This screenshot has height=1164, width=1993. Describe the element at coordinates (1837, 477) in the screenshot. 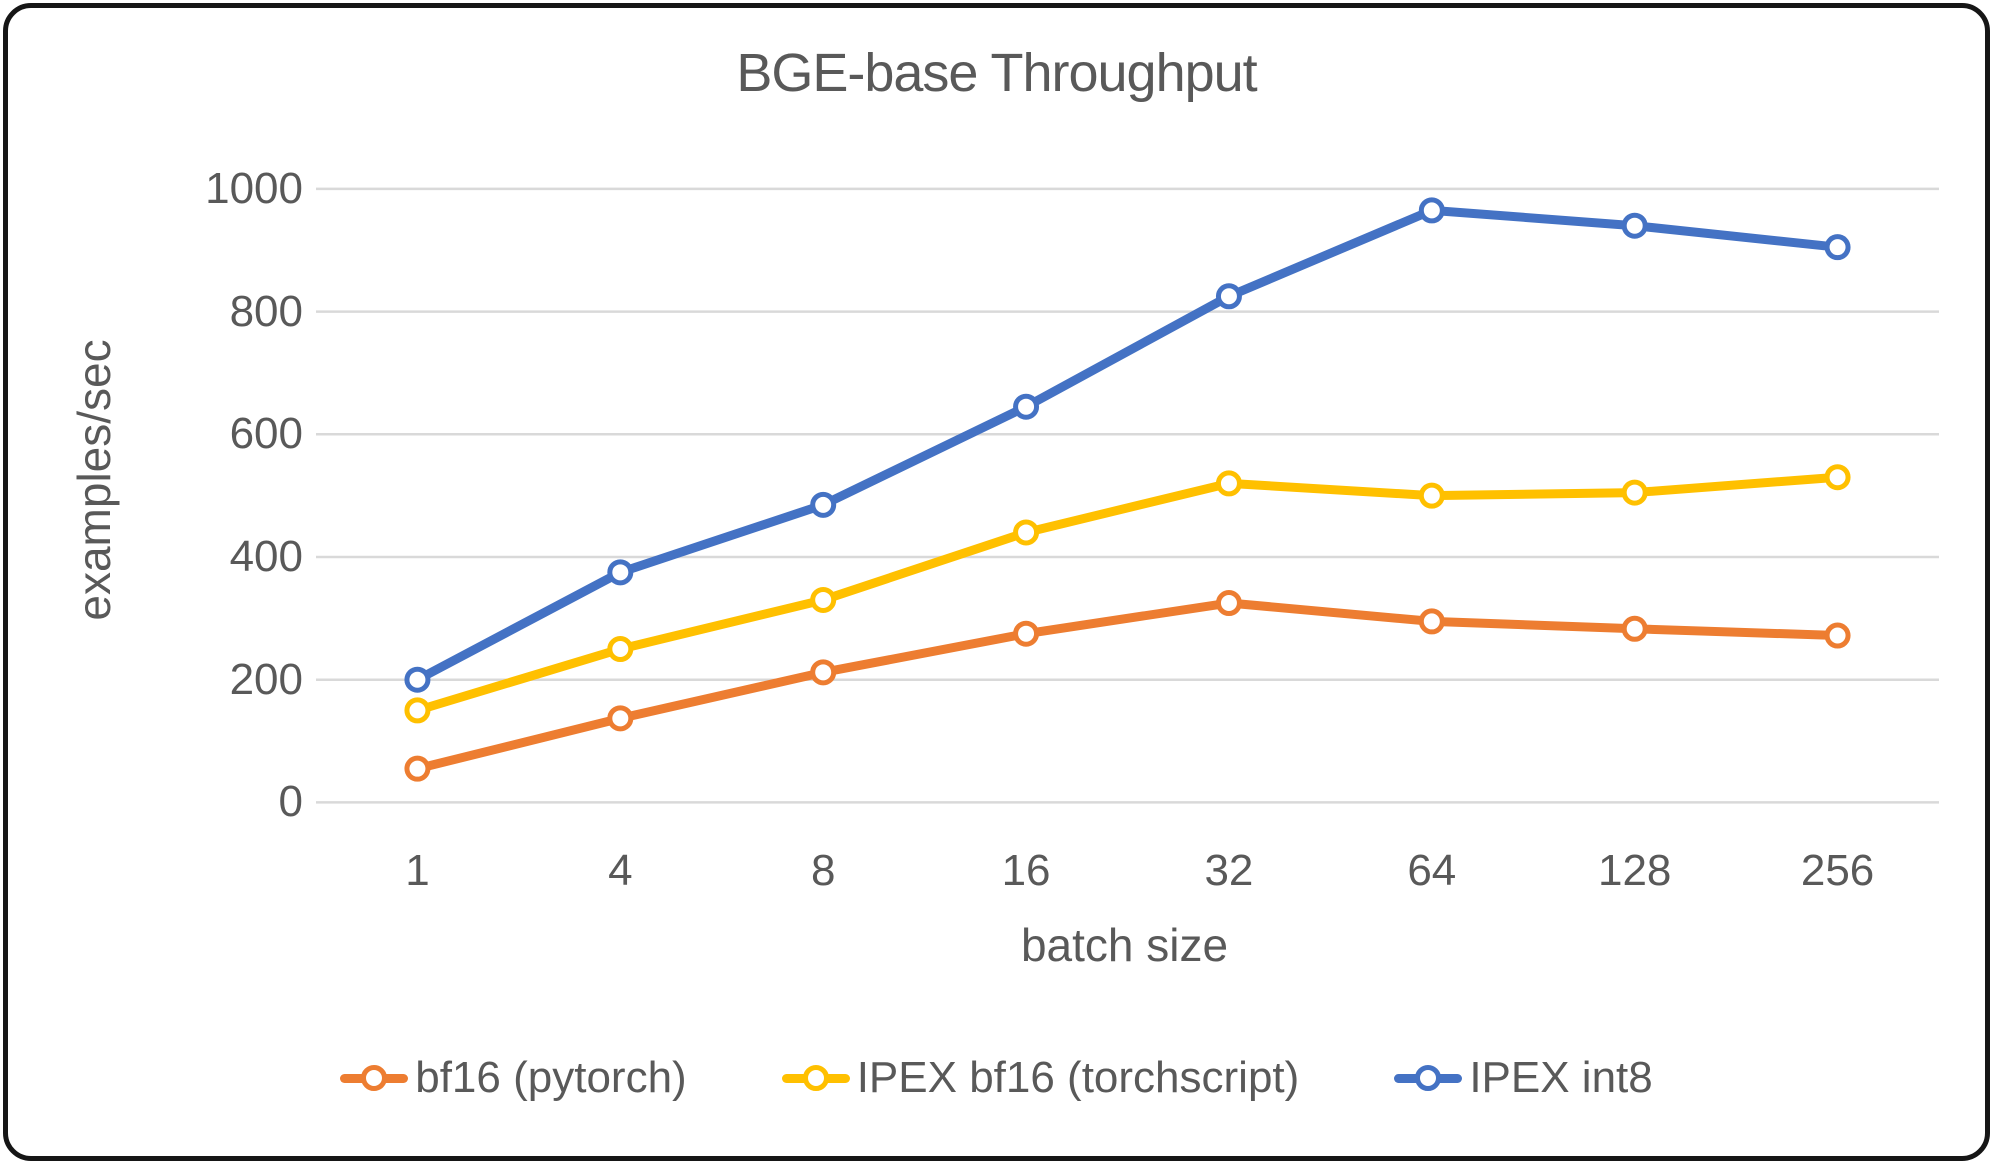

I see `data-point-series1-x256` at that location.